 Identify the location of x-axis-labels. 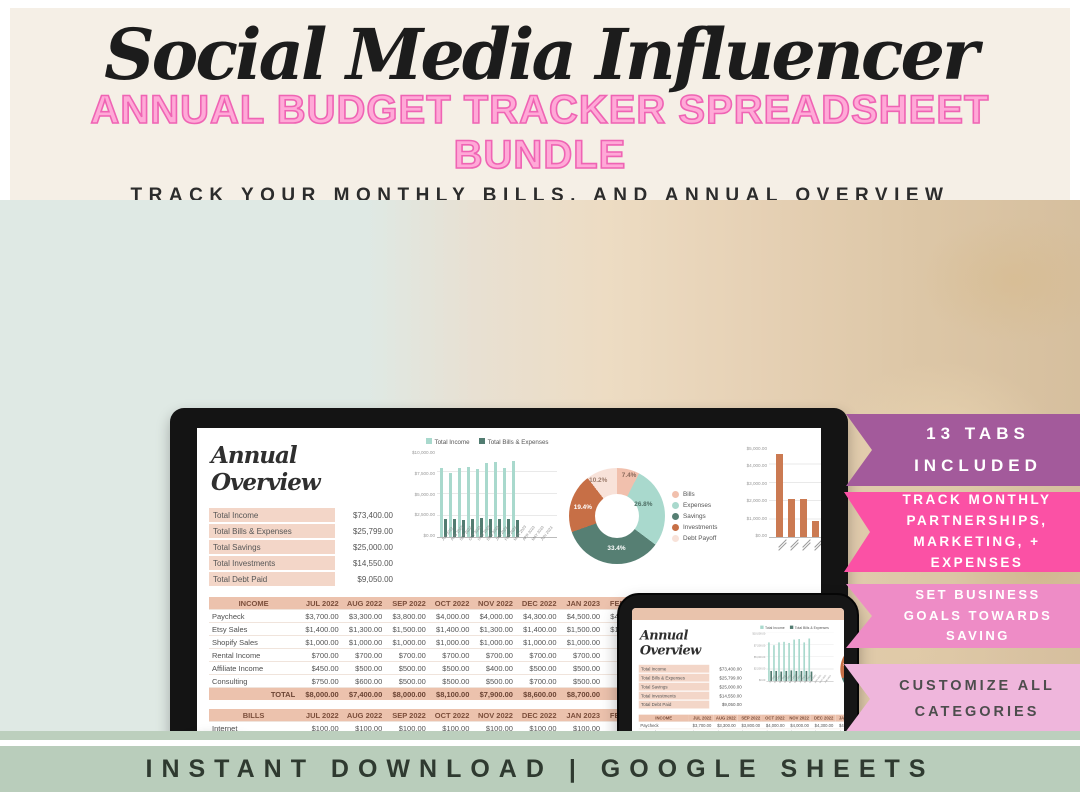
(782, 545).